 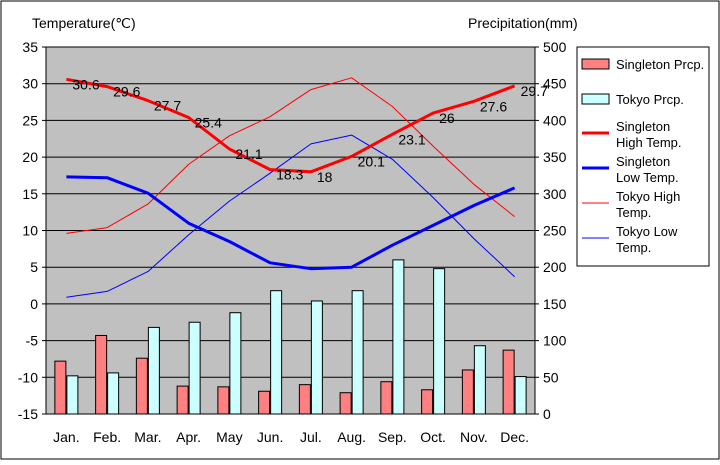 I want to click on right-tick-label: 500, so click(x=555, y=47).